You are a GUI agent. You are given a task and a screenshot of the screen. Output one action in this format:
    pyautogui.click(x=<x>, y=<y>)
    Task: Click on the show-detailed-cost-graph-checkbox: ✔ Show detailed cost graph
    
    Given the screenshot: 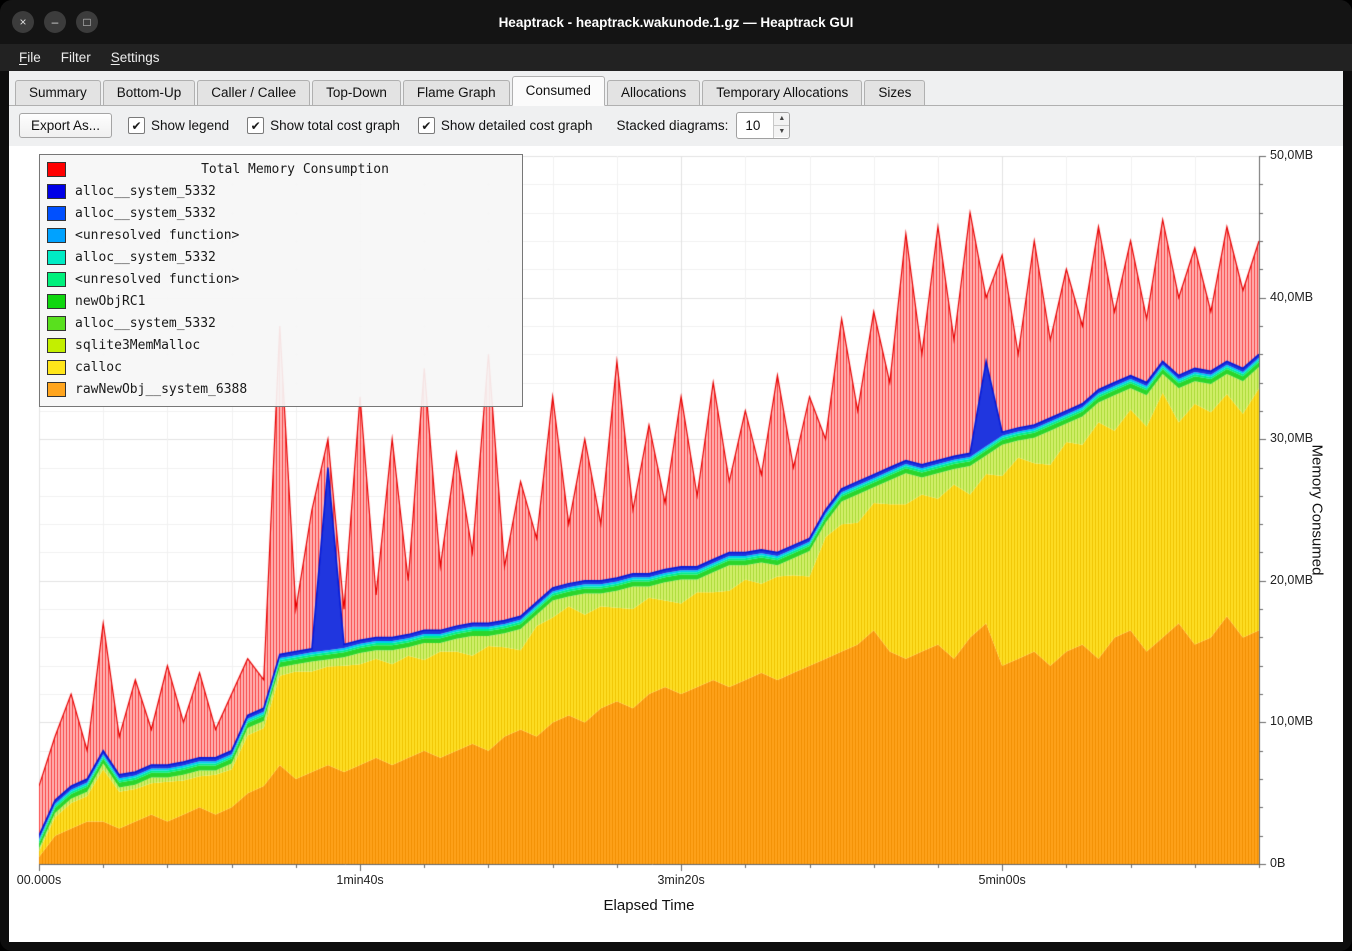 What is the action you would take?
    pyautogui.click(x=505, y=125)
    